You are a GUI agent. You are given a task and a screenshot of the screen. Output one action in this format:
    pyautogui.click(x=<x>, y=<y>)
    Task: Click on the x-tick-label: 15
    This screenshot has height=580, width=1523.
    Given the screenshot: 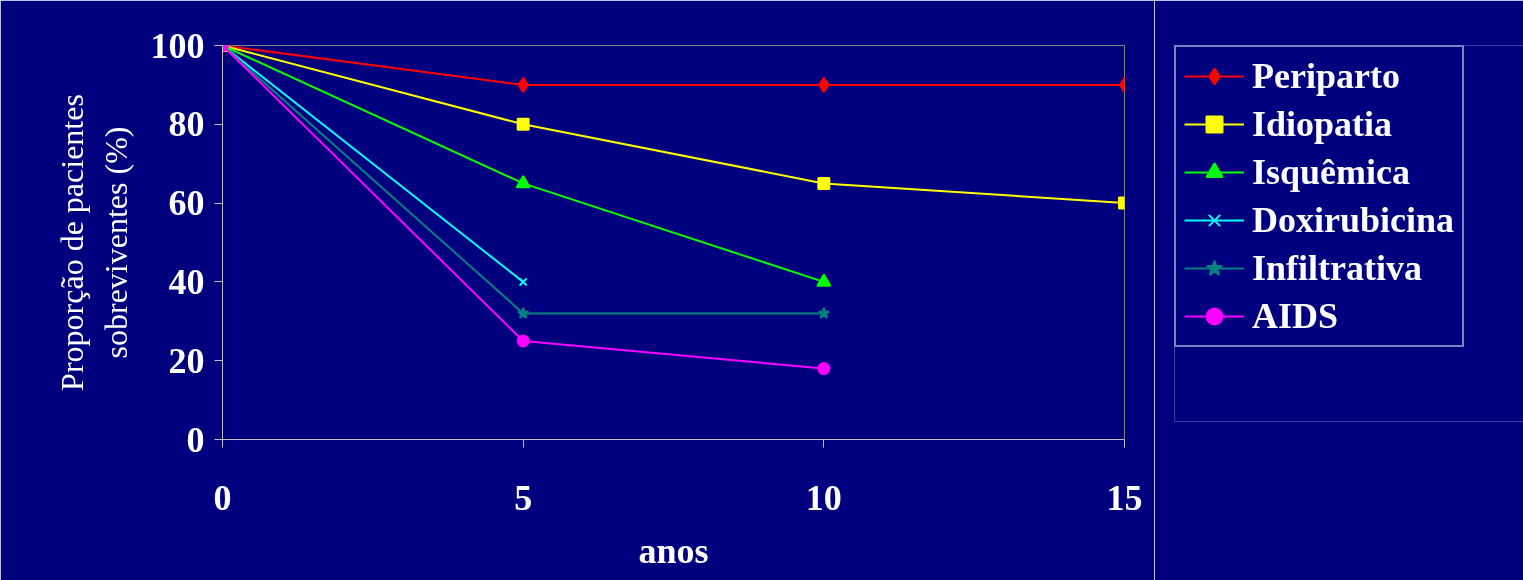 What is the action you would take?
    pyautogui.click(x=1124, y=497)
    